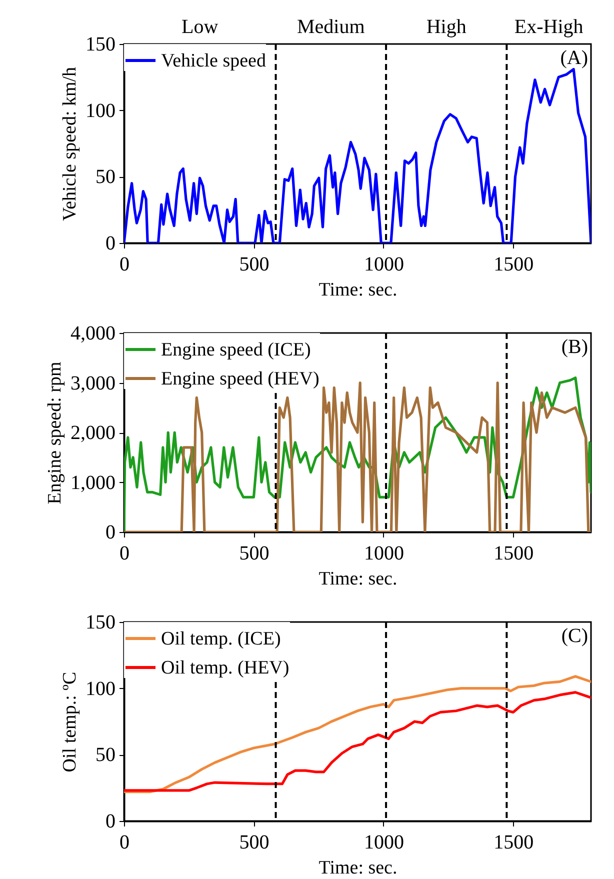 The width and height of the screenshot is (614, 879). Describe the element at coordinates (574, 347) in the screenshot. I see `annotation: (B)` at that location.